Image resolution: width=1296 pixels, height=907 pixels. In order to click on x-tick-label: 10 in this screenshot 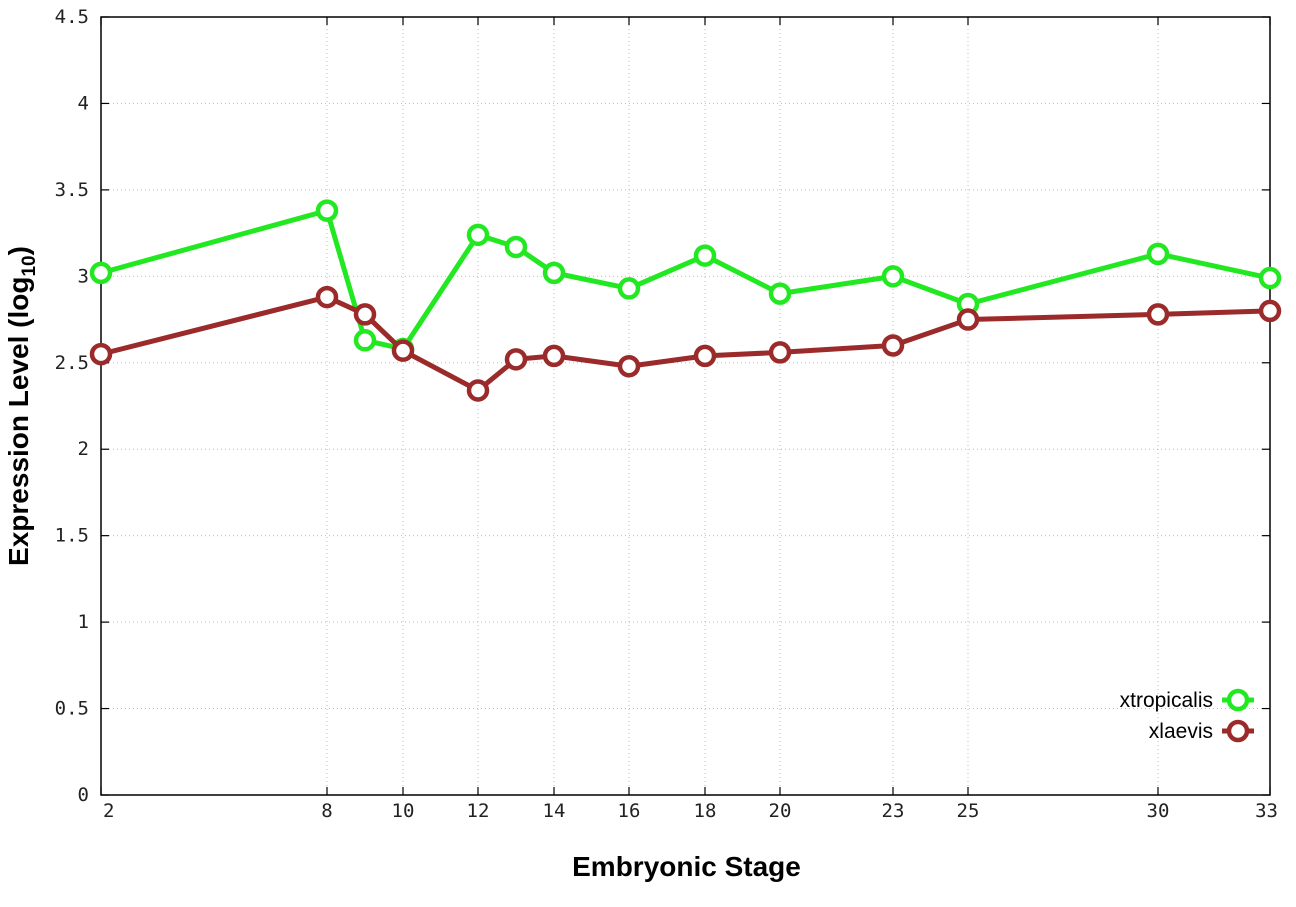, I will do `click(403, 811)`.